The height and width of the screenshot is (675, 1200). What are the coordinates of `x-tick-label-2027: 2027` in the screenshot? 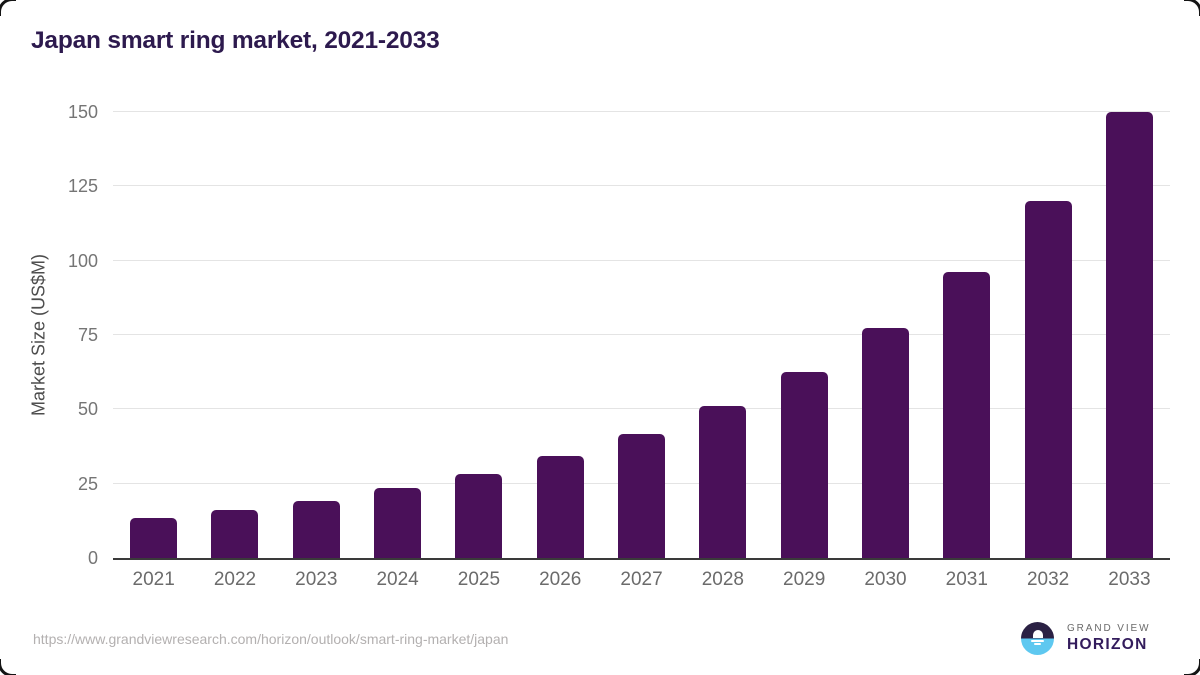 It's located at (641, 579).